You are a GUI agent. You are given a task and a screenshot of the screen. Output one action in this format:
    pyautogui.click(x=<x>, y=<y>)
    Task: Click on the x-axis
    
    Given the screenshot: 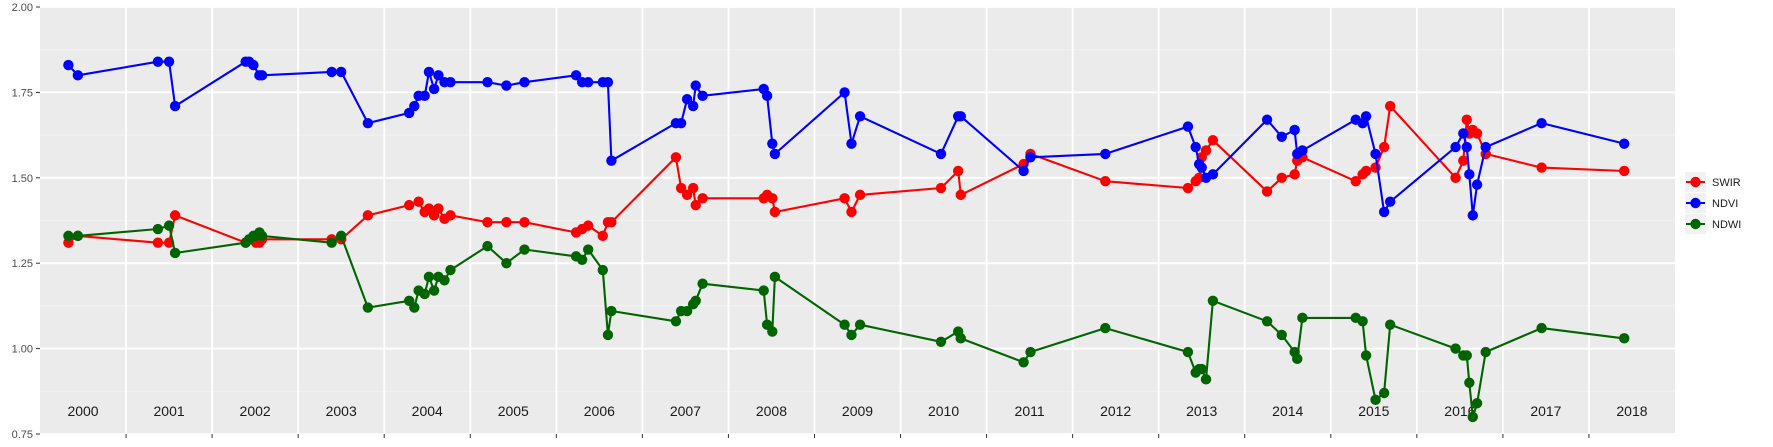 What is the action you would take?
    pyautogui.click(x=857, y=436)
    